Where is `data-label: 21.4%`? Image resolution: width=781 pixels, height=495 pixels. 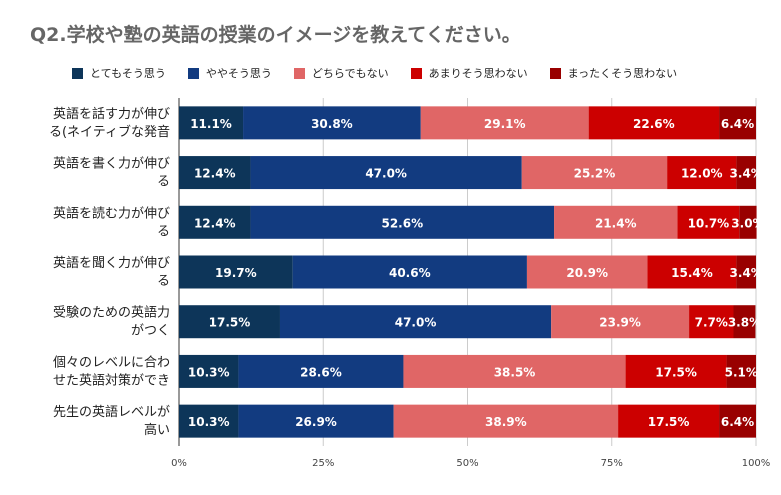
data-label: 21.4% is located at coordinates (616, 223).